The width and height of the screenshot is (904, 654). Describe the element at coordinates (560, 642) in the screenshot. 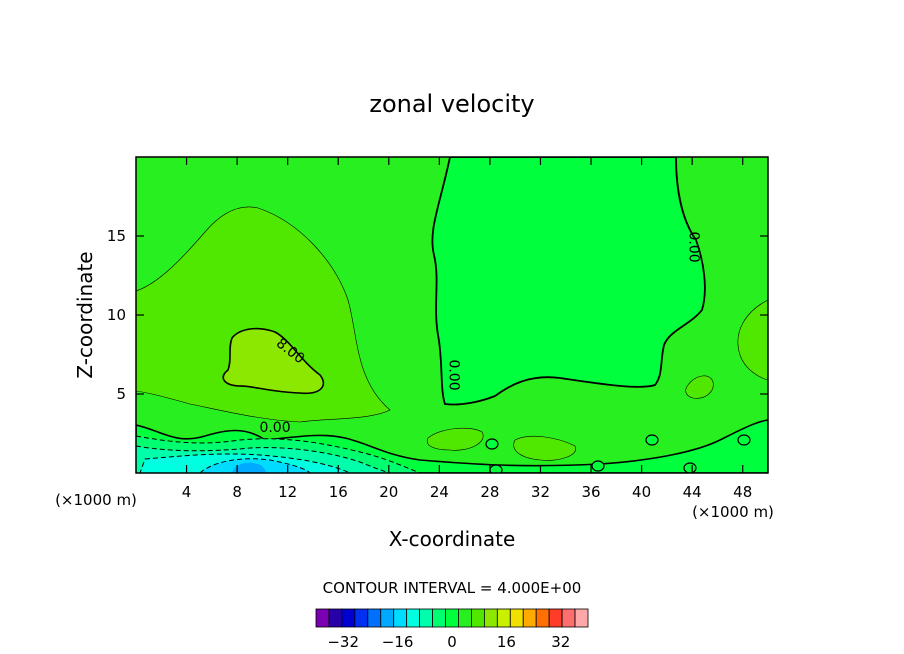

I see `colorbar-tick-label: 32` at that location.